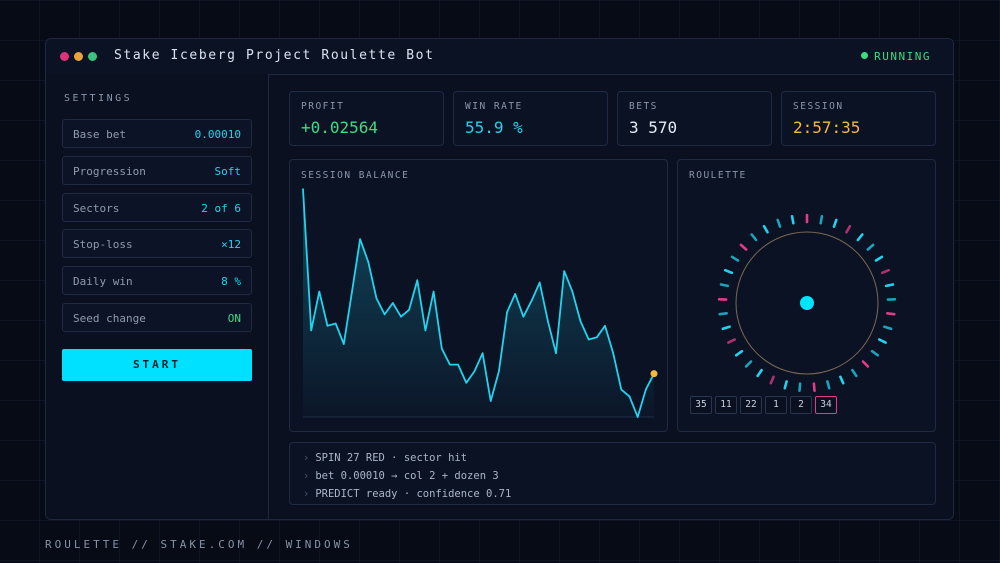 This screenshot has width=1000, height=563. Describe the element at coordinates (157, 207) in the screenshot. I see `setting-sectors: Sectors 2 of 6` at that location.